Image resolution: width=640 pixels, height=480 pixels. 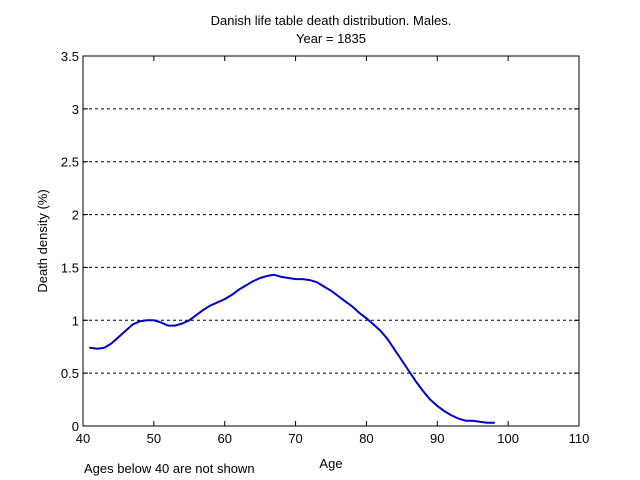 I want to click on x-tick-label: 40, so click(x=83, y=438).